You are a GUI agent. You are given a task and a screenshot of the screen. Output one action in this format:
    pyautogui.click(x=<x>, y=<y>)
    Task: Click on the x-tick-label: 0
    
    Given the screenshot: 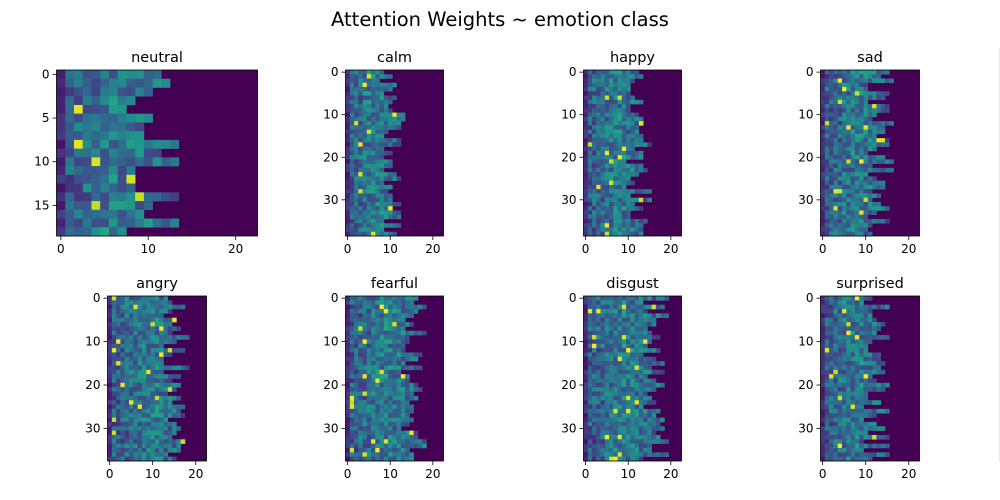 What is the action you would take?
    pyautogui.click(x=348, y=474)
    